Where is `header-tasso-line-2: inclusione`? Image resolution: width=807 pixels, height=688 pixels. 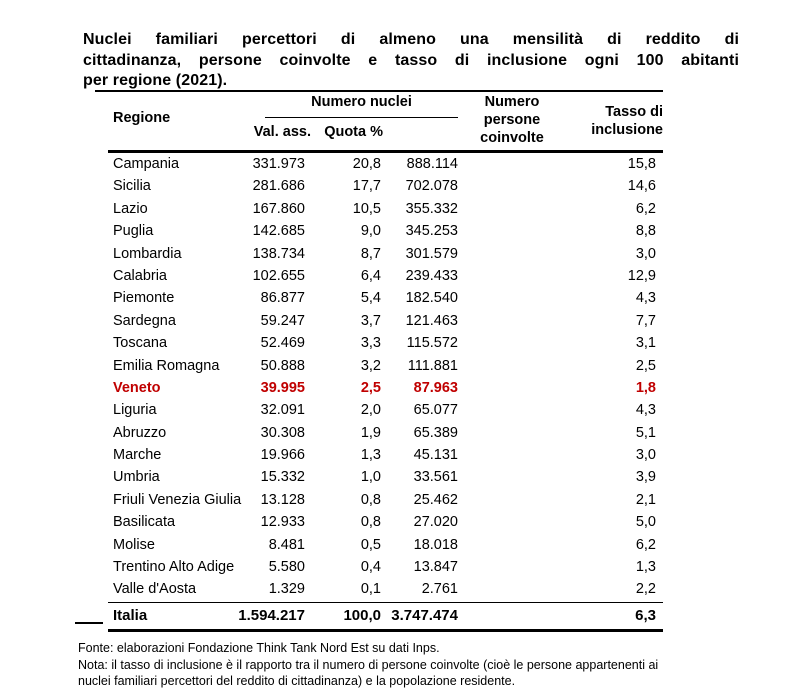 header-tasso-line-2: inclusione is located at coordinates (627, 130).